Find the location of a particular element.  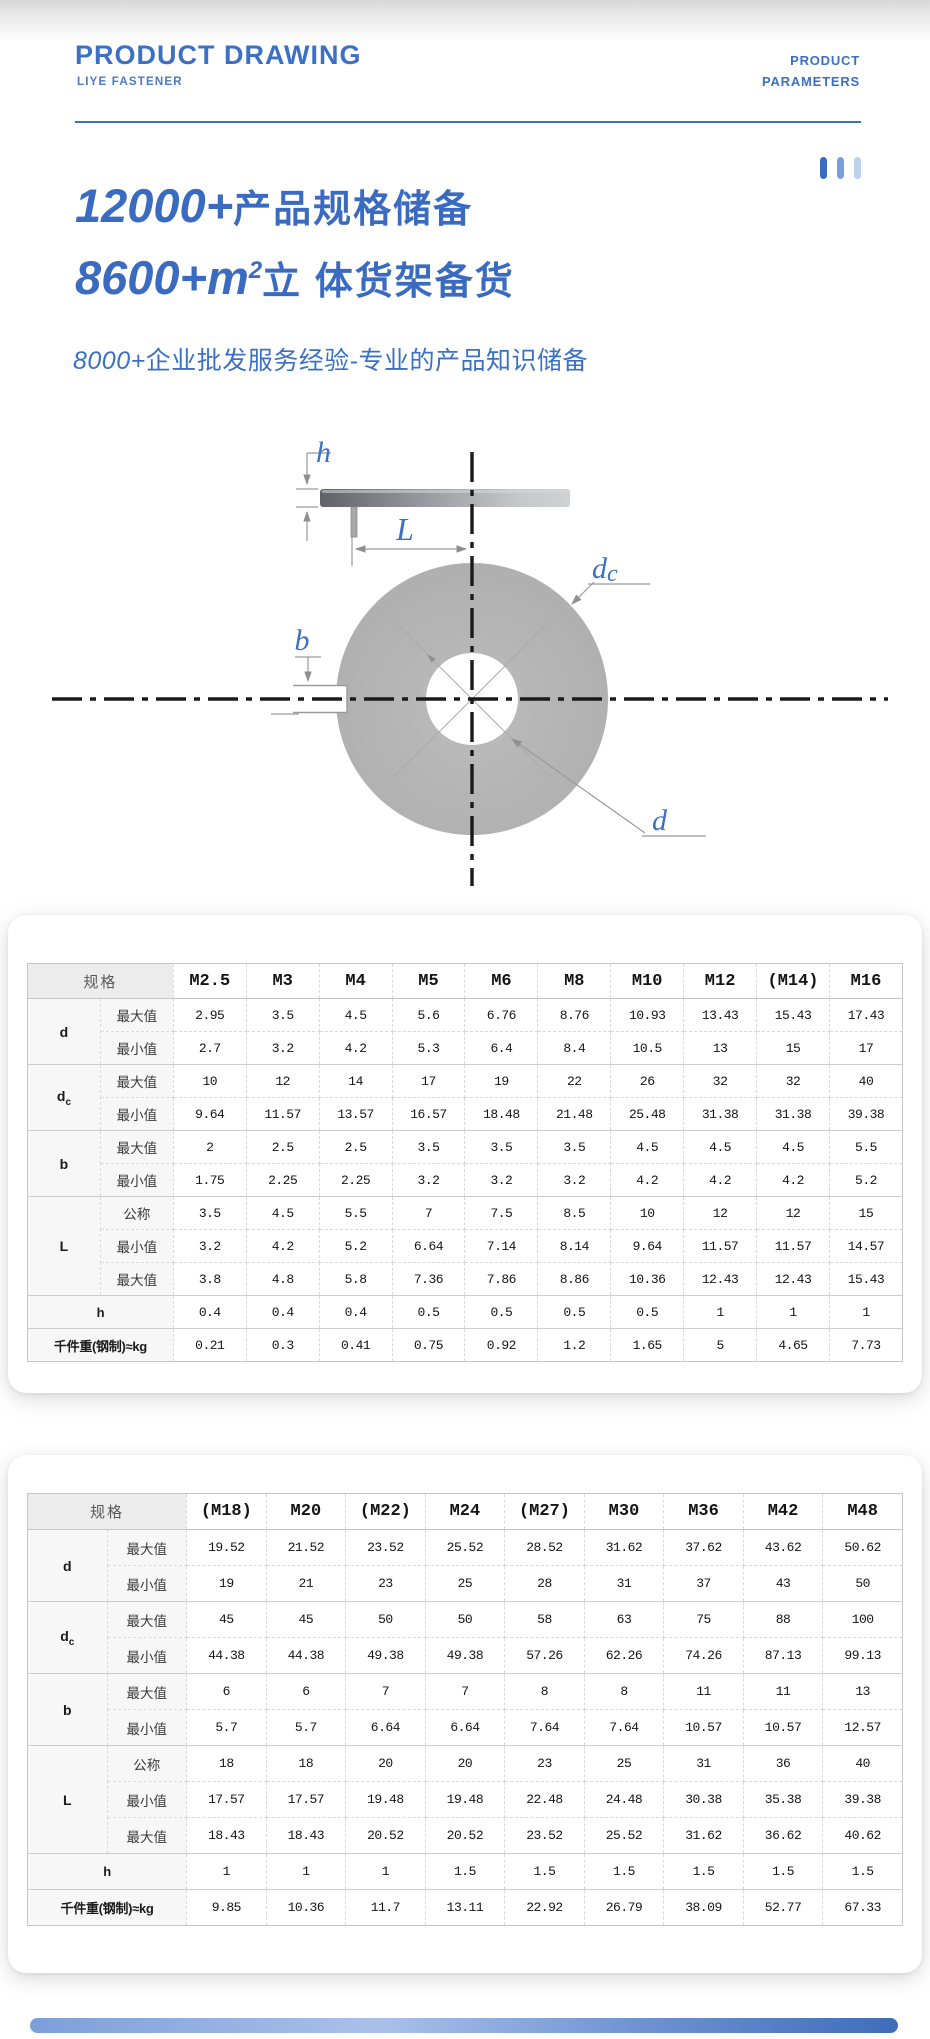

dimension-b is located at coordinates (296, 685).